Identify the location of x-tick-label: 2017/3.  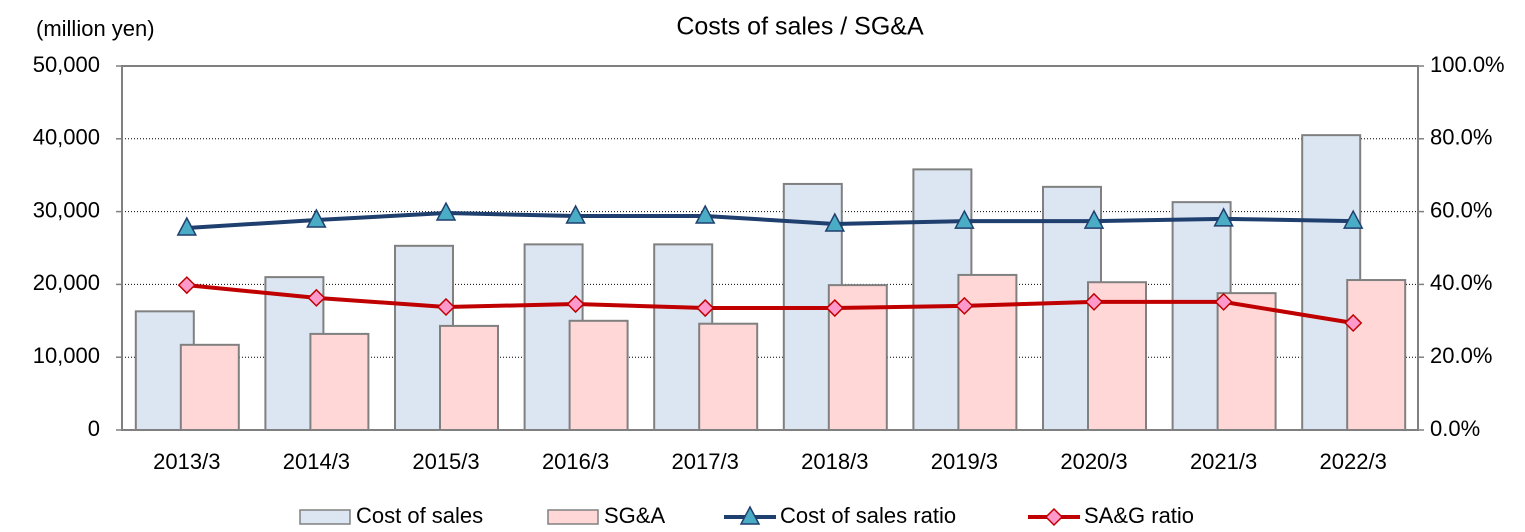
(705, 461).